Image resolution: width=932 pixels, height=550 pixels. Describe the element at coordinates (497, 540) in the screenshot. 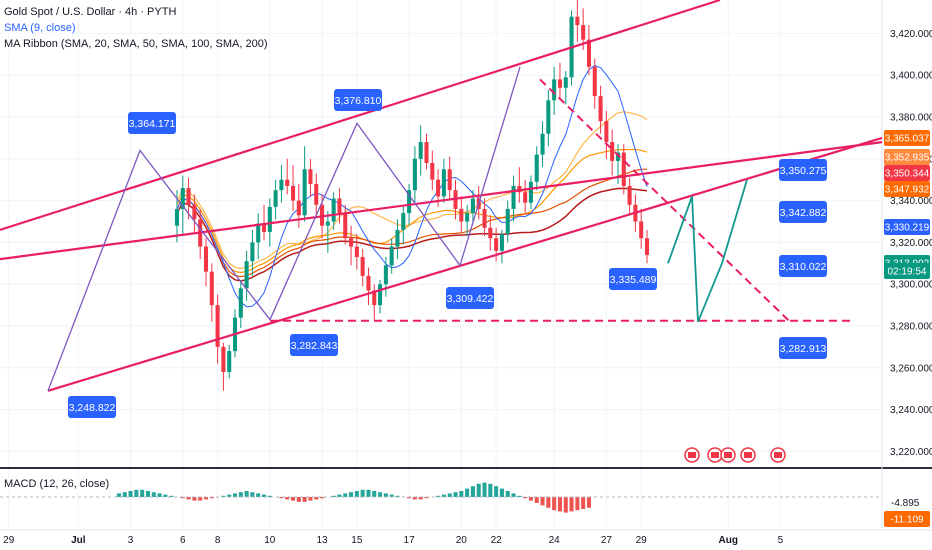

I see `time-axis-label: 22` at that location.